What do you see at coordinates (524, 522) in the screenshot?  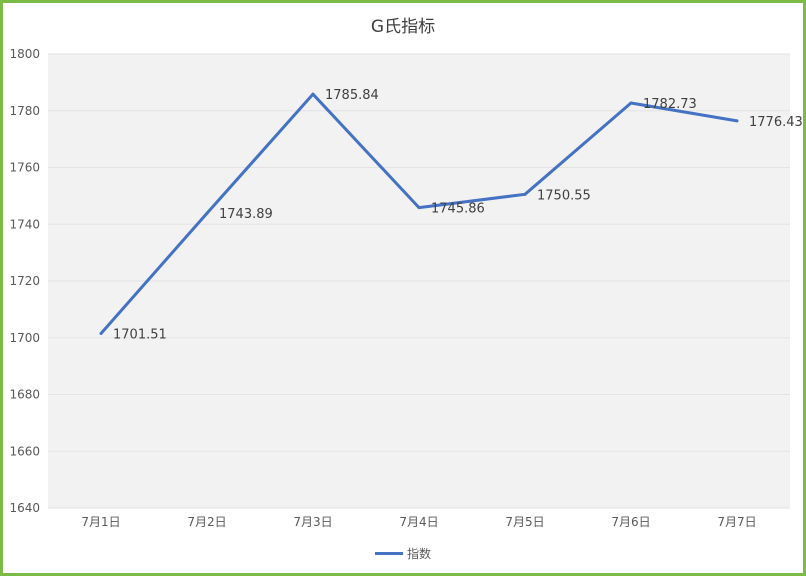 I see `x-tick-label: 7月5日` at bounding box center [524, 522].